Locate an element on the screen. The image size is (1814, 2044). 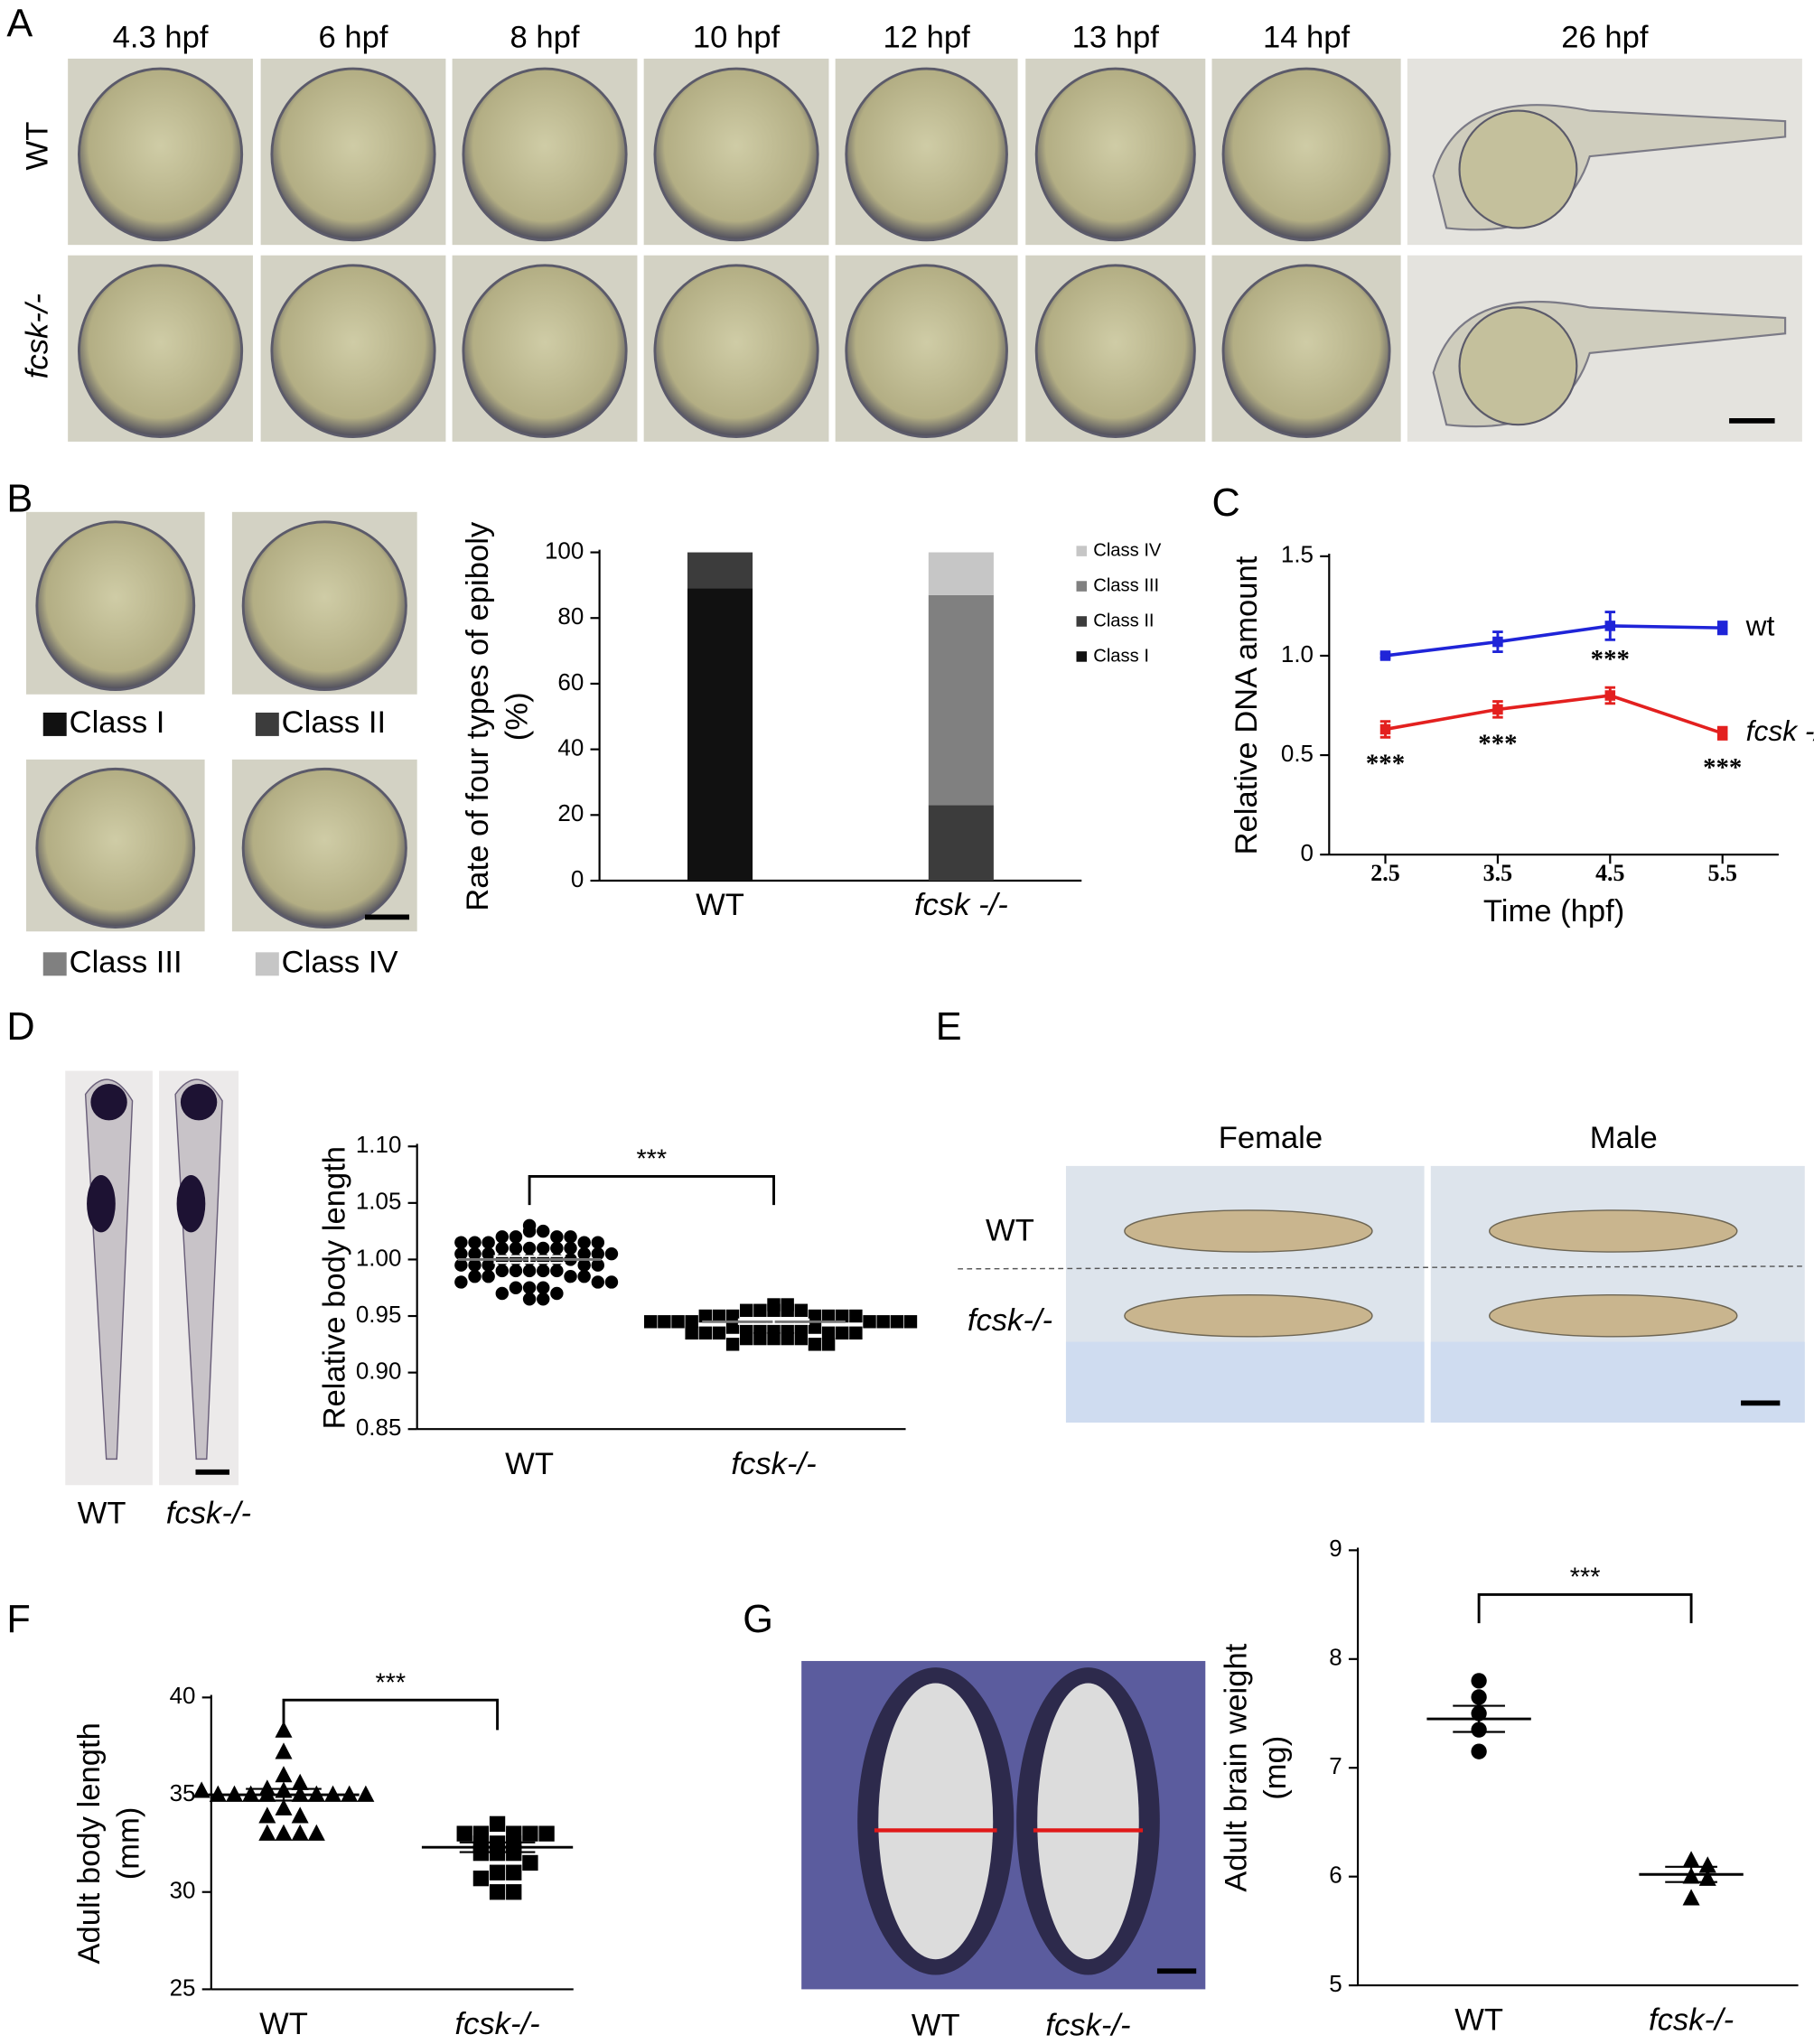
bar-segment is located at coordinates (961, 700).